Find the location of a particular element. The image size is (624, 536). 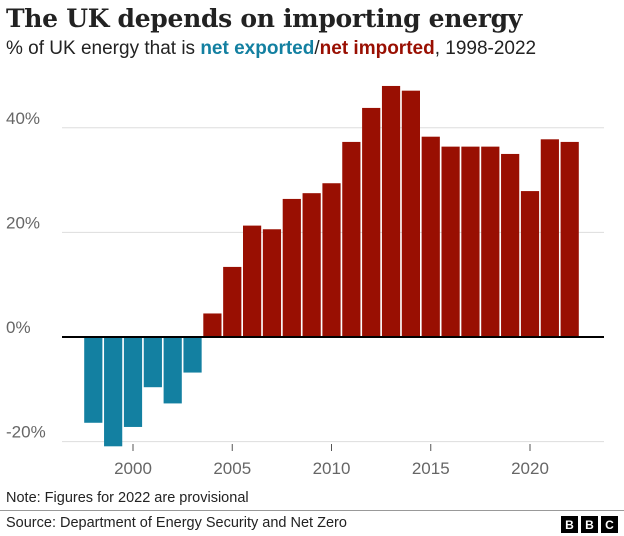

bar-2020 is located at coordinates (530, 264).